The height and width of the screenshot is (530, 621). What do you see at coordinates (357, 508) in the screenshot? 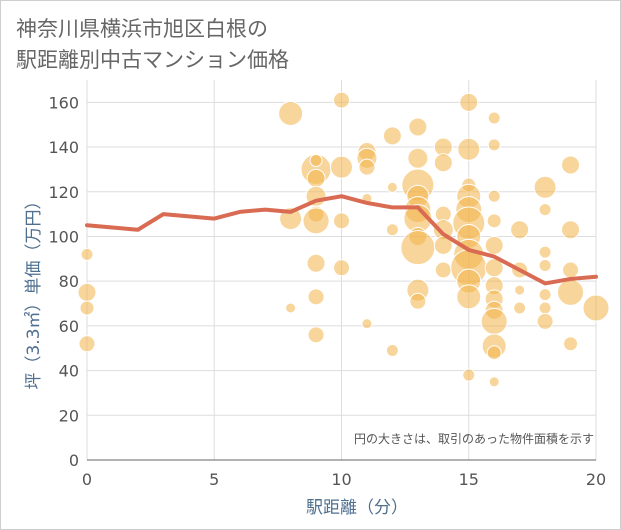
I see `x-axis-title: 駅距離（分）` at bounding box center [357, 508].